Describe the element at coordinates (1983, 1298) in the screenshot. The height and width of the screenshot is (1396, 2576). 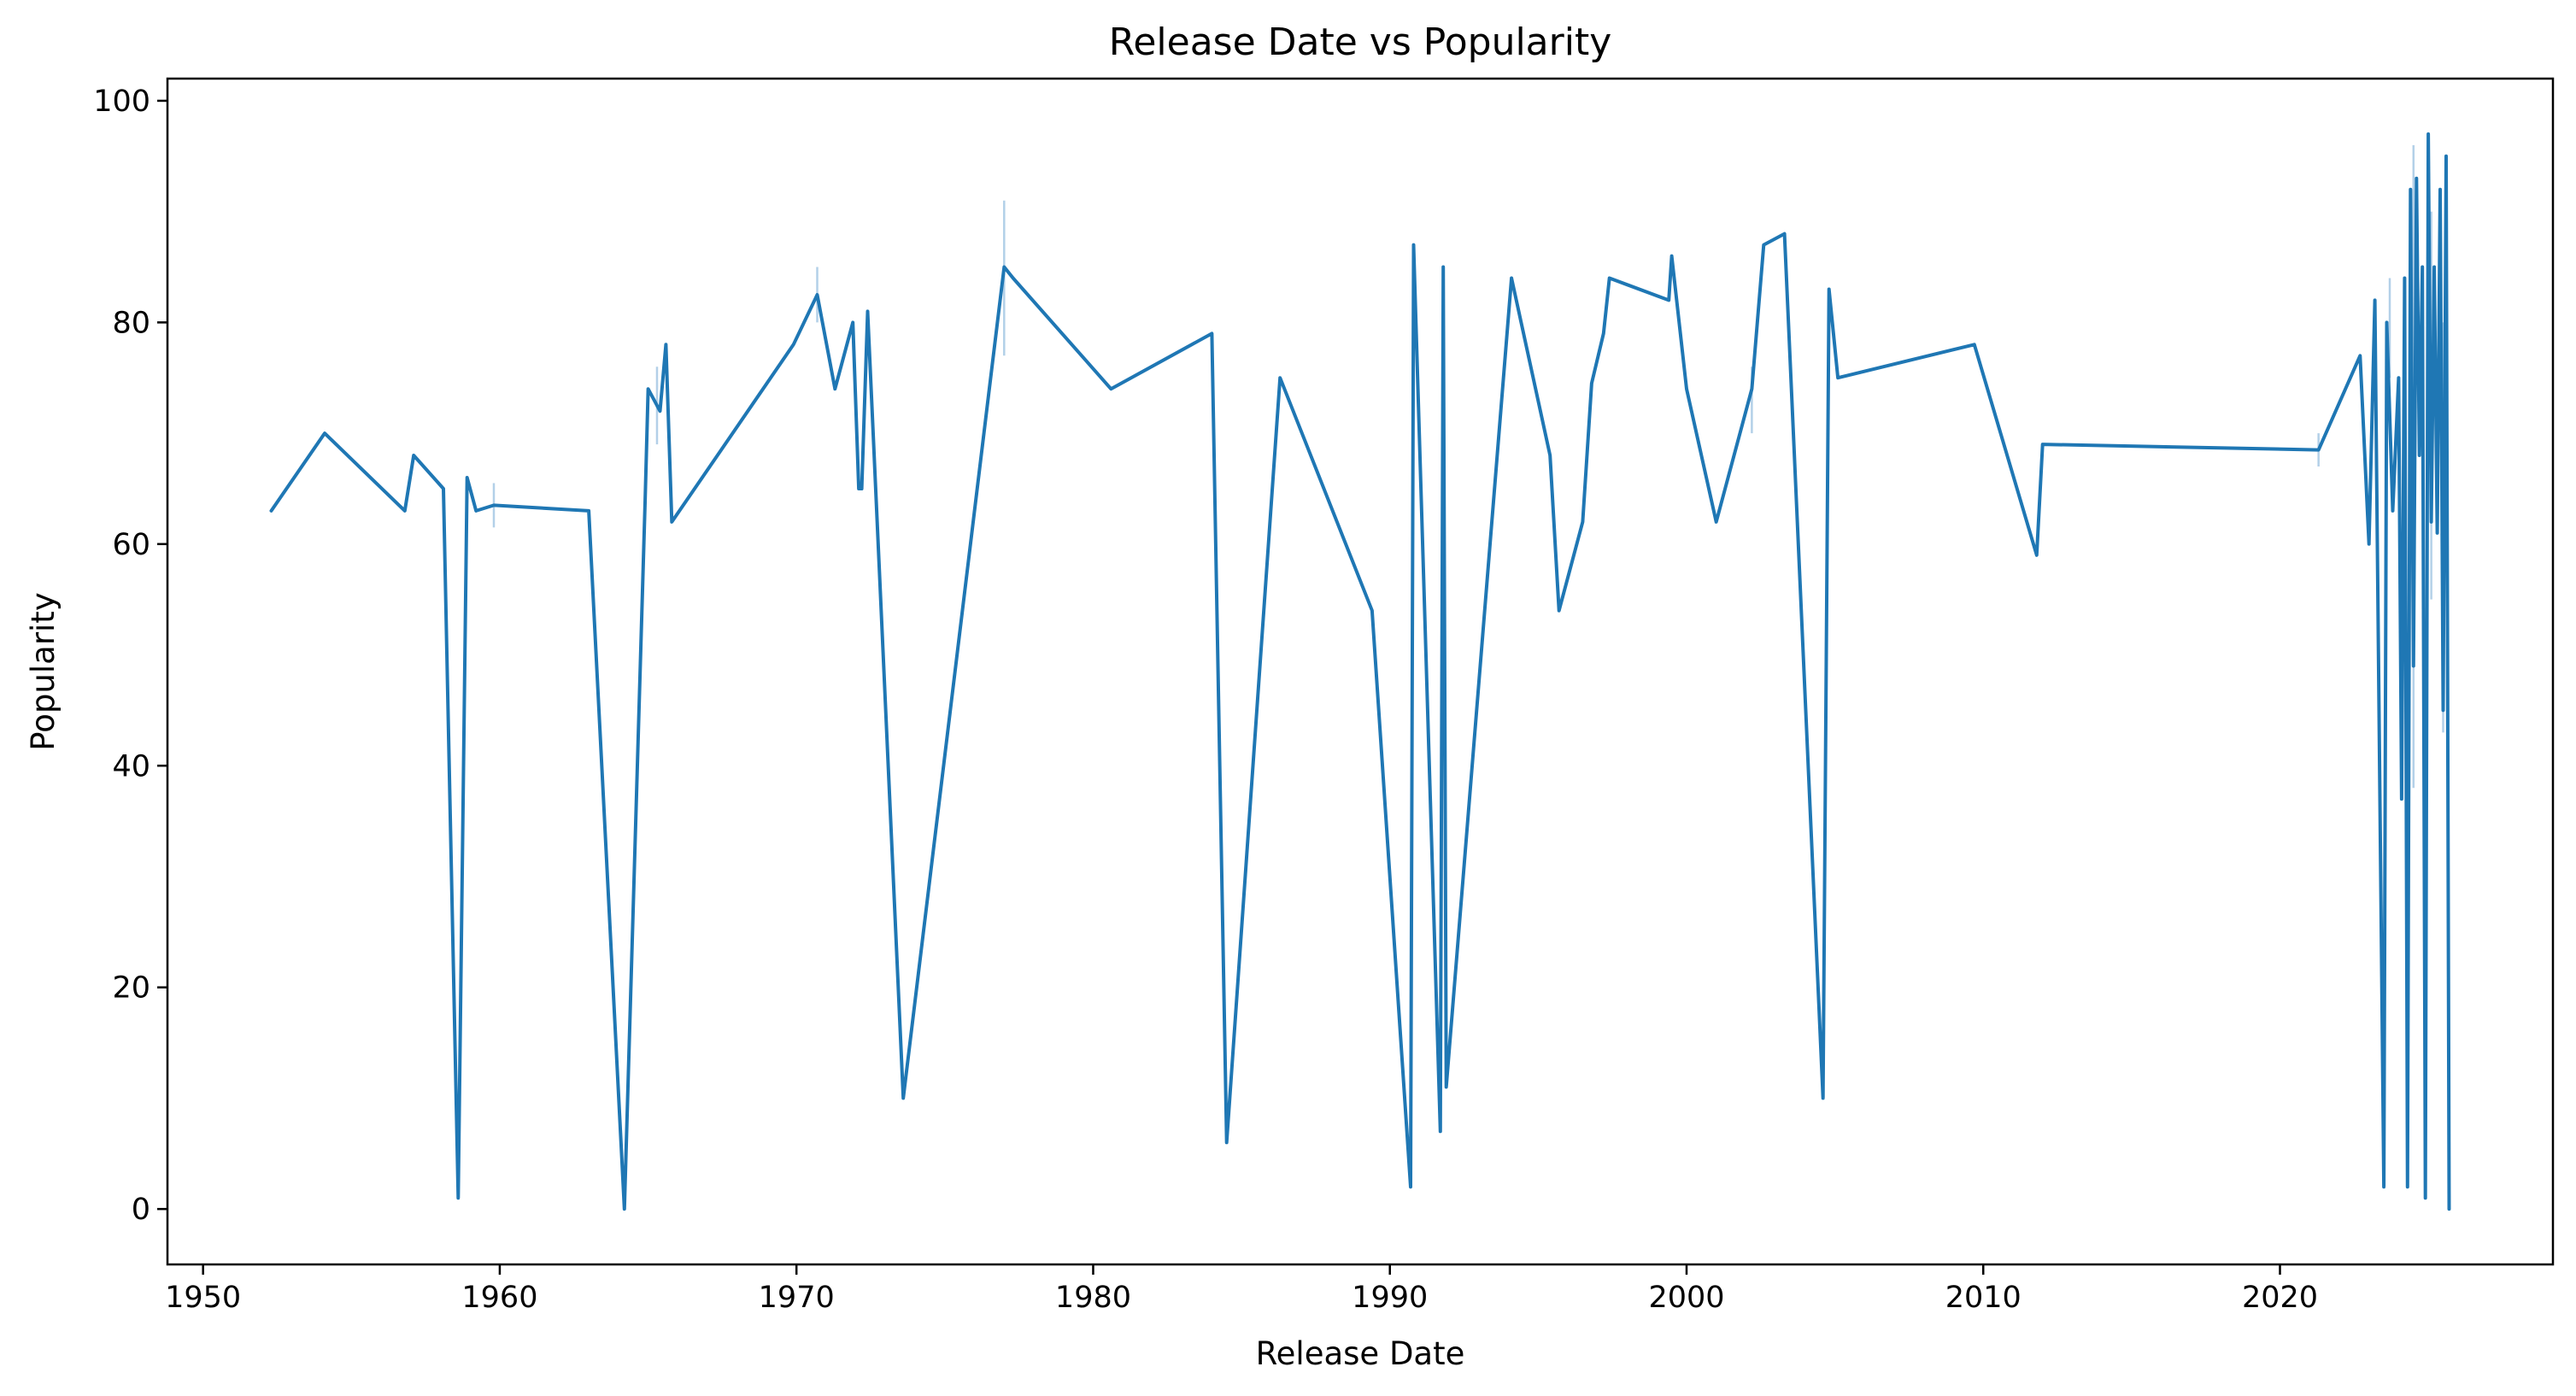
I see `x-tick-label-2010: 2010` at that location.